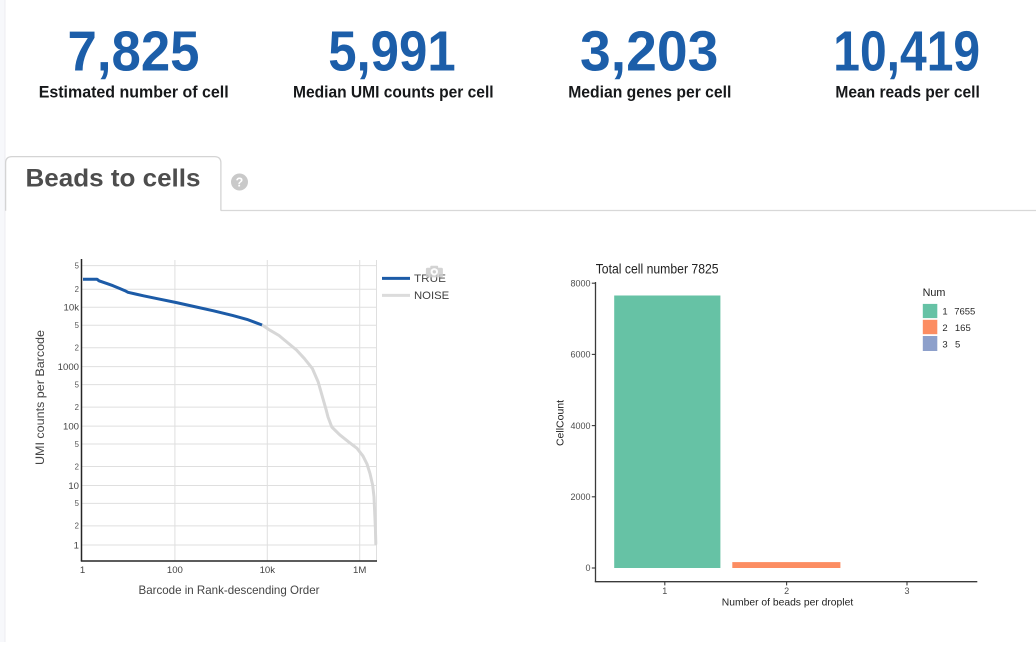 Image resolution: width=1036 pixels, height=647 pixels. I want to click on svg-text: 1000, so click(68, 367).